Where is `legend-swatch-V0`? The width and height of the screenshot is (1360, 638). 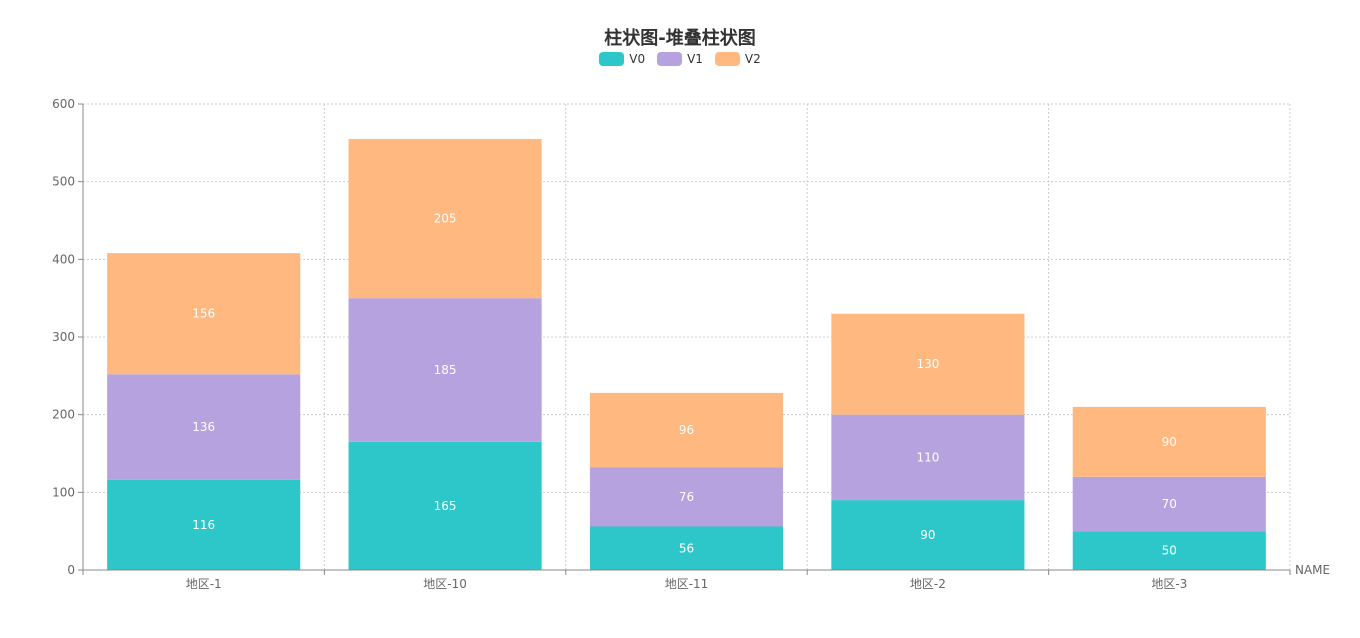 legend-swatch-V0 is located at coordinates (612, 59).